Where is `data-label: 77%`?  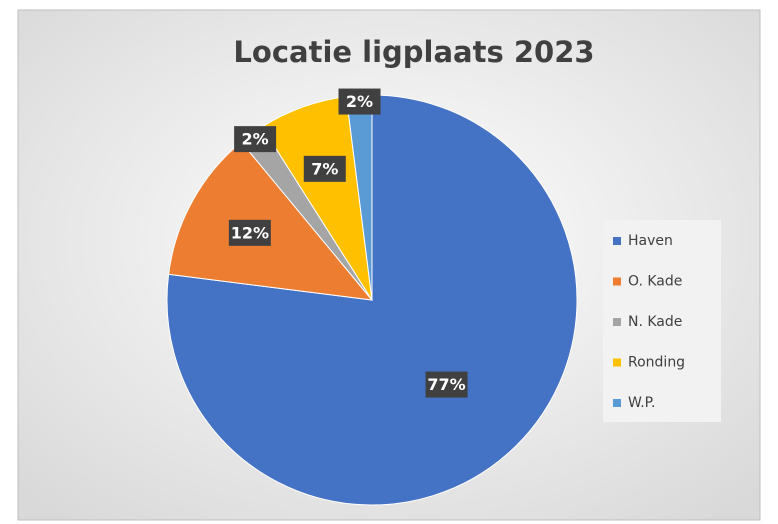 data-label: 77% is located at coordinates (446, 384).